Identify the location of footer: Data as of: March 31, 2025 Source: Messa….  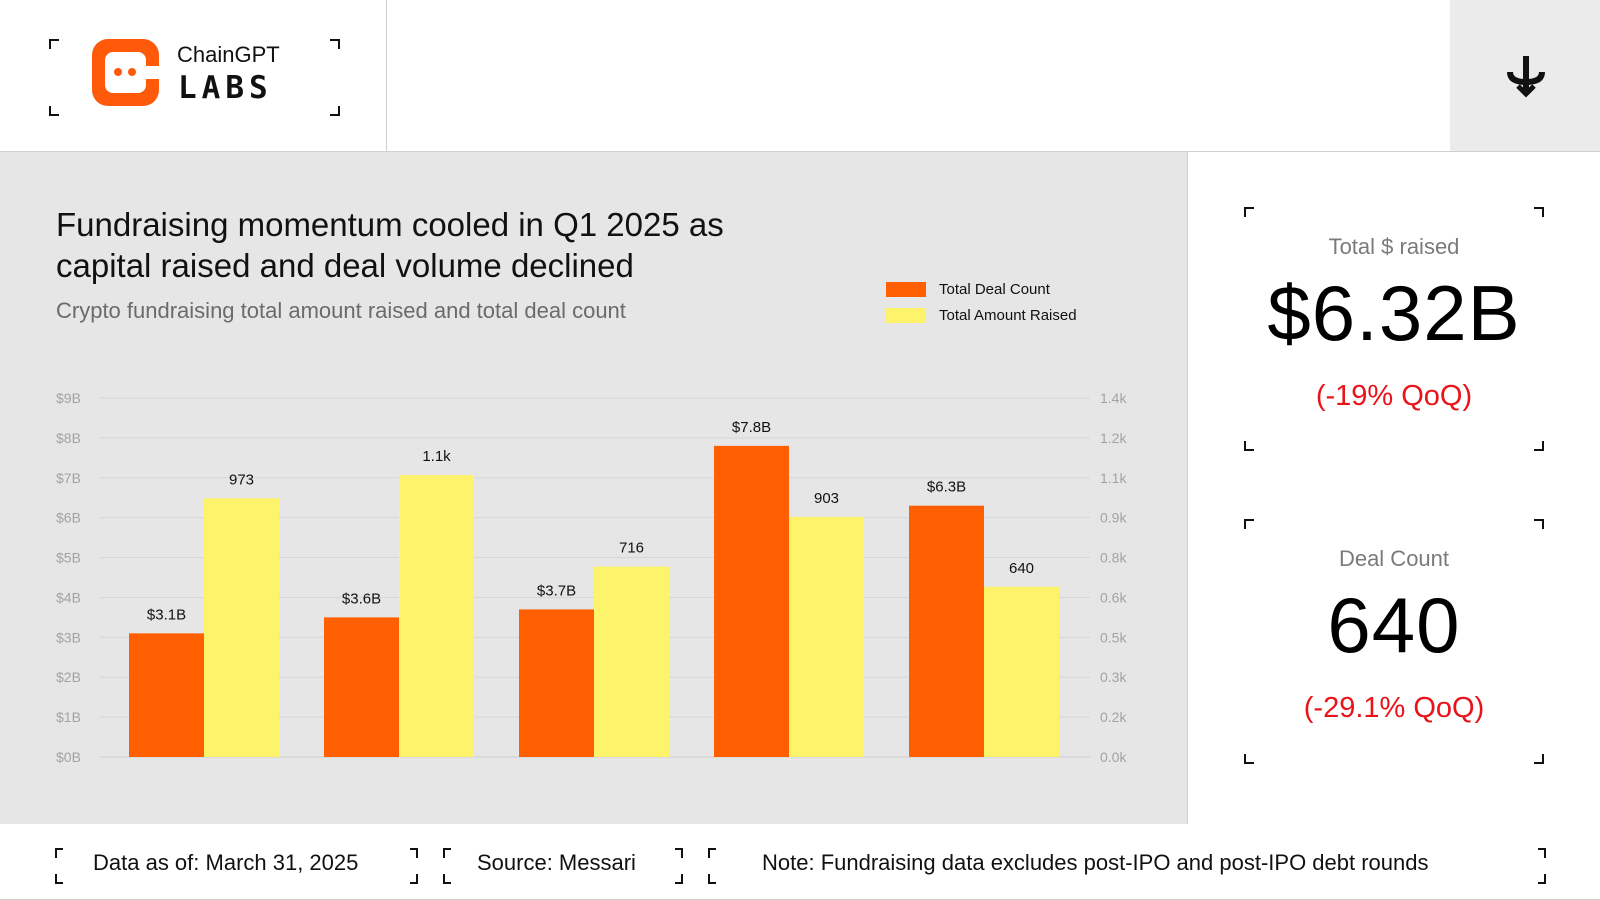
(800, 862).